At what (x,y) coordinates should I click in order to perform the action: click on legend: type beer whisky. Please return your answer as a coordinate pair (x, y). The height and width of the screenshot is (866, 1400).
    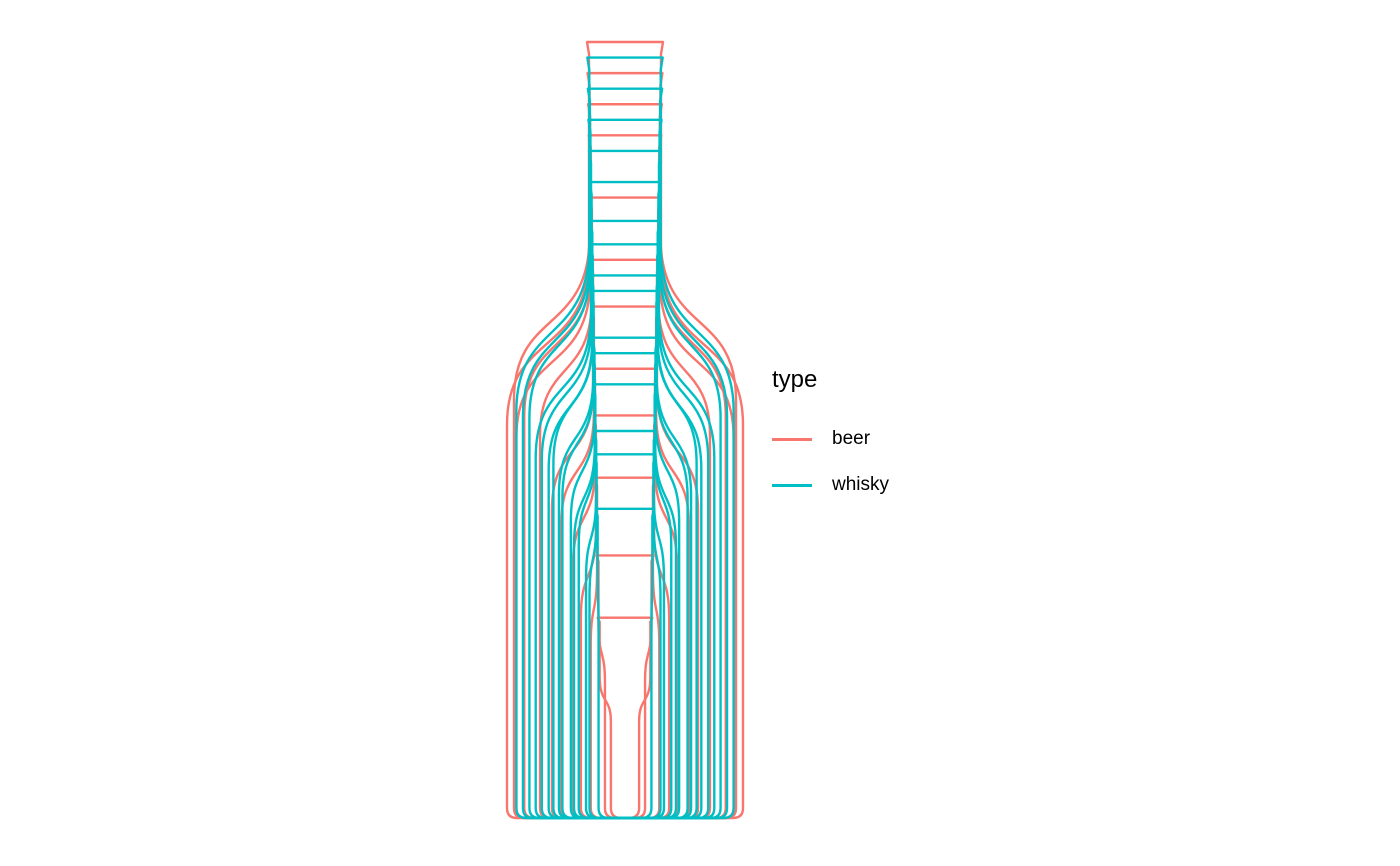
    Looking at the image, I should click on (830, 437).